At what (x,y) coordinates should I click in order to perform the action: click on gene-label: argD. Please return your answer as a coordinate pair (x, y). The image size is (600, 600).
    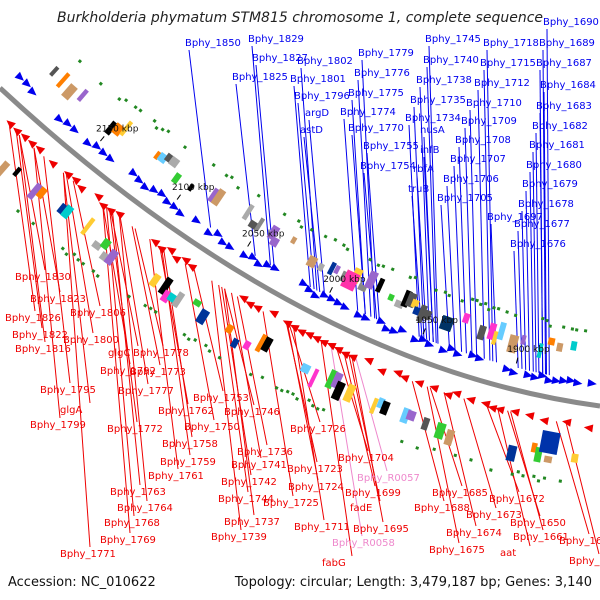
    Looking at the image, I should click on (317, 113).